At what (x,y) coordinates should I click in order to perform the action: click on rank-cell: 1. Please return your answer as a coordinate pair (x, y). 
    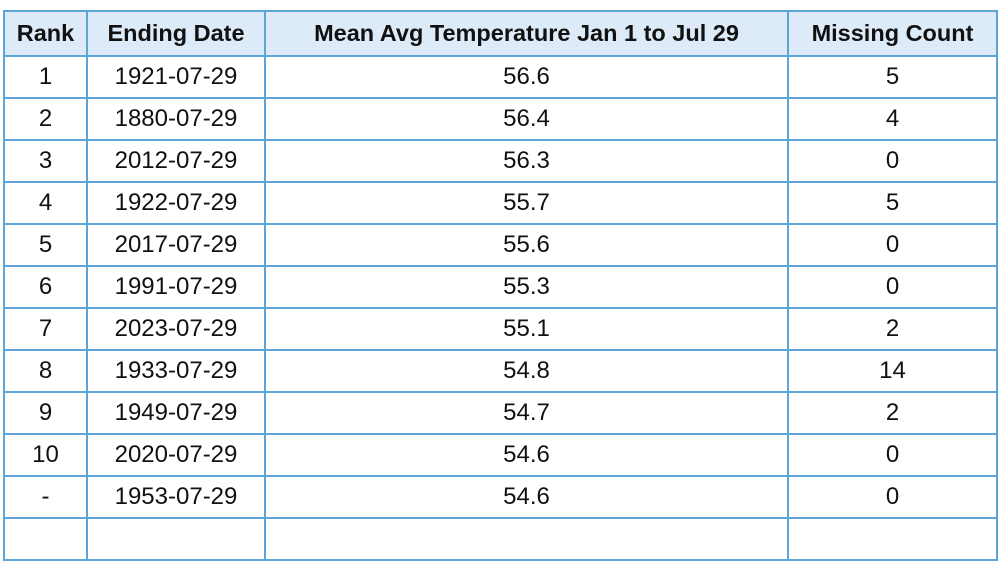
    Looking at the image, I should click on (45, 77).